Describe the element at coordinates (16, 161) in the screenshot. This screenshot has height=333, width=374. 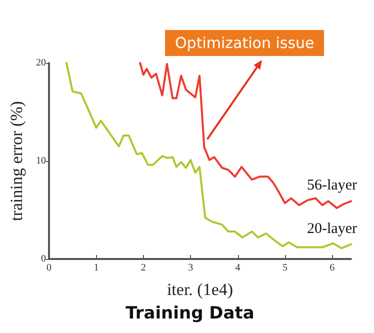
I see `y-axis-title: training error (%)` at that location.